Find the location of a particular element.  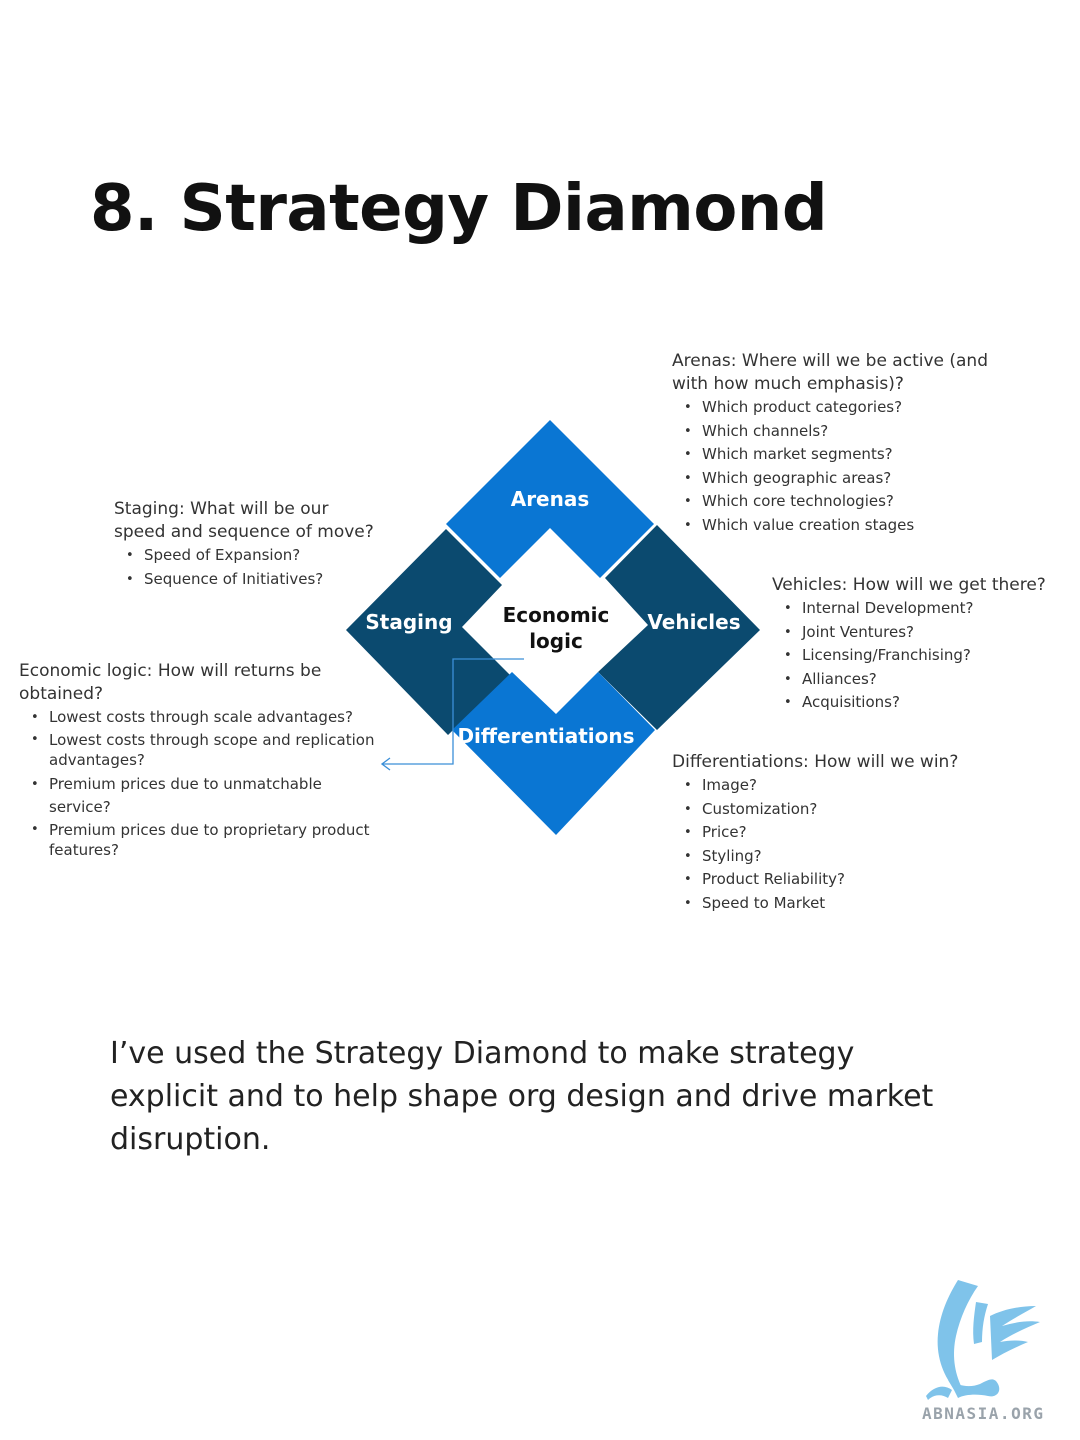

list-item: Licensing/Franchising? is located at coordinates (915, 656).